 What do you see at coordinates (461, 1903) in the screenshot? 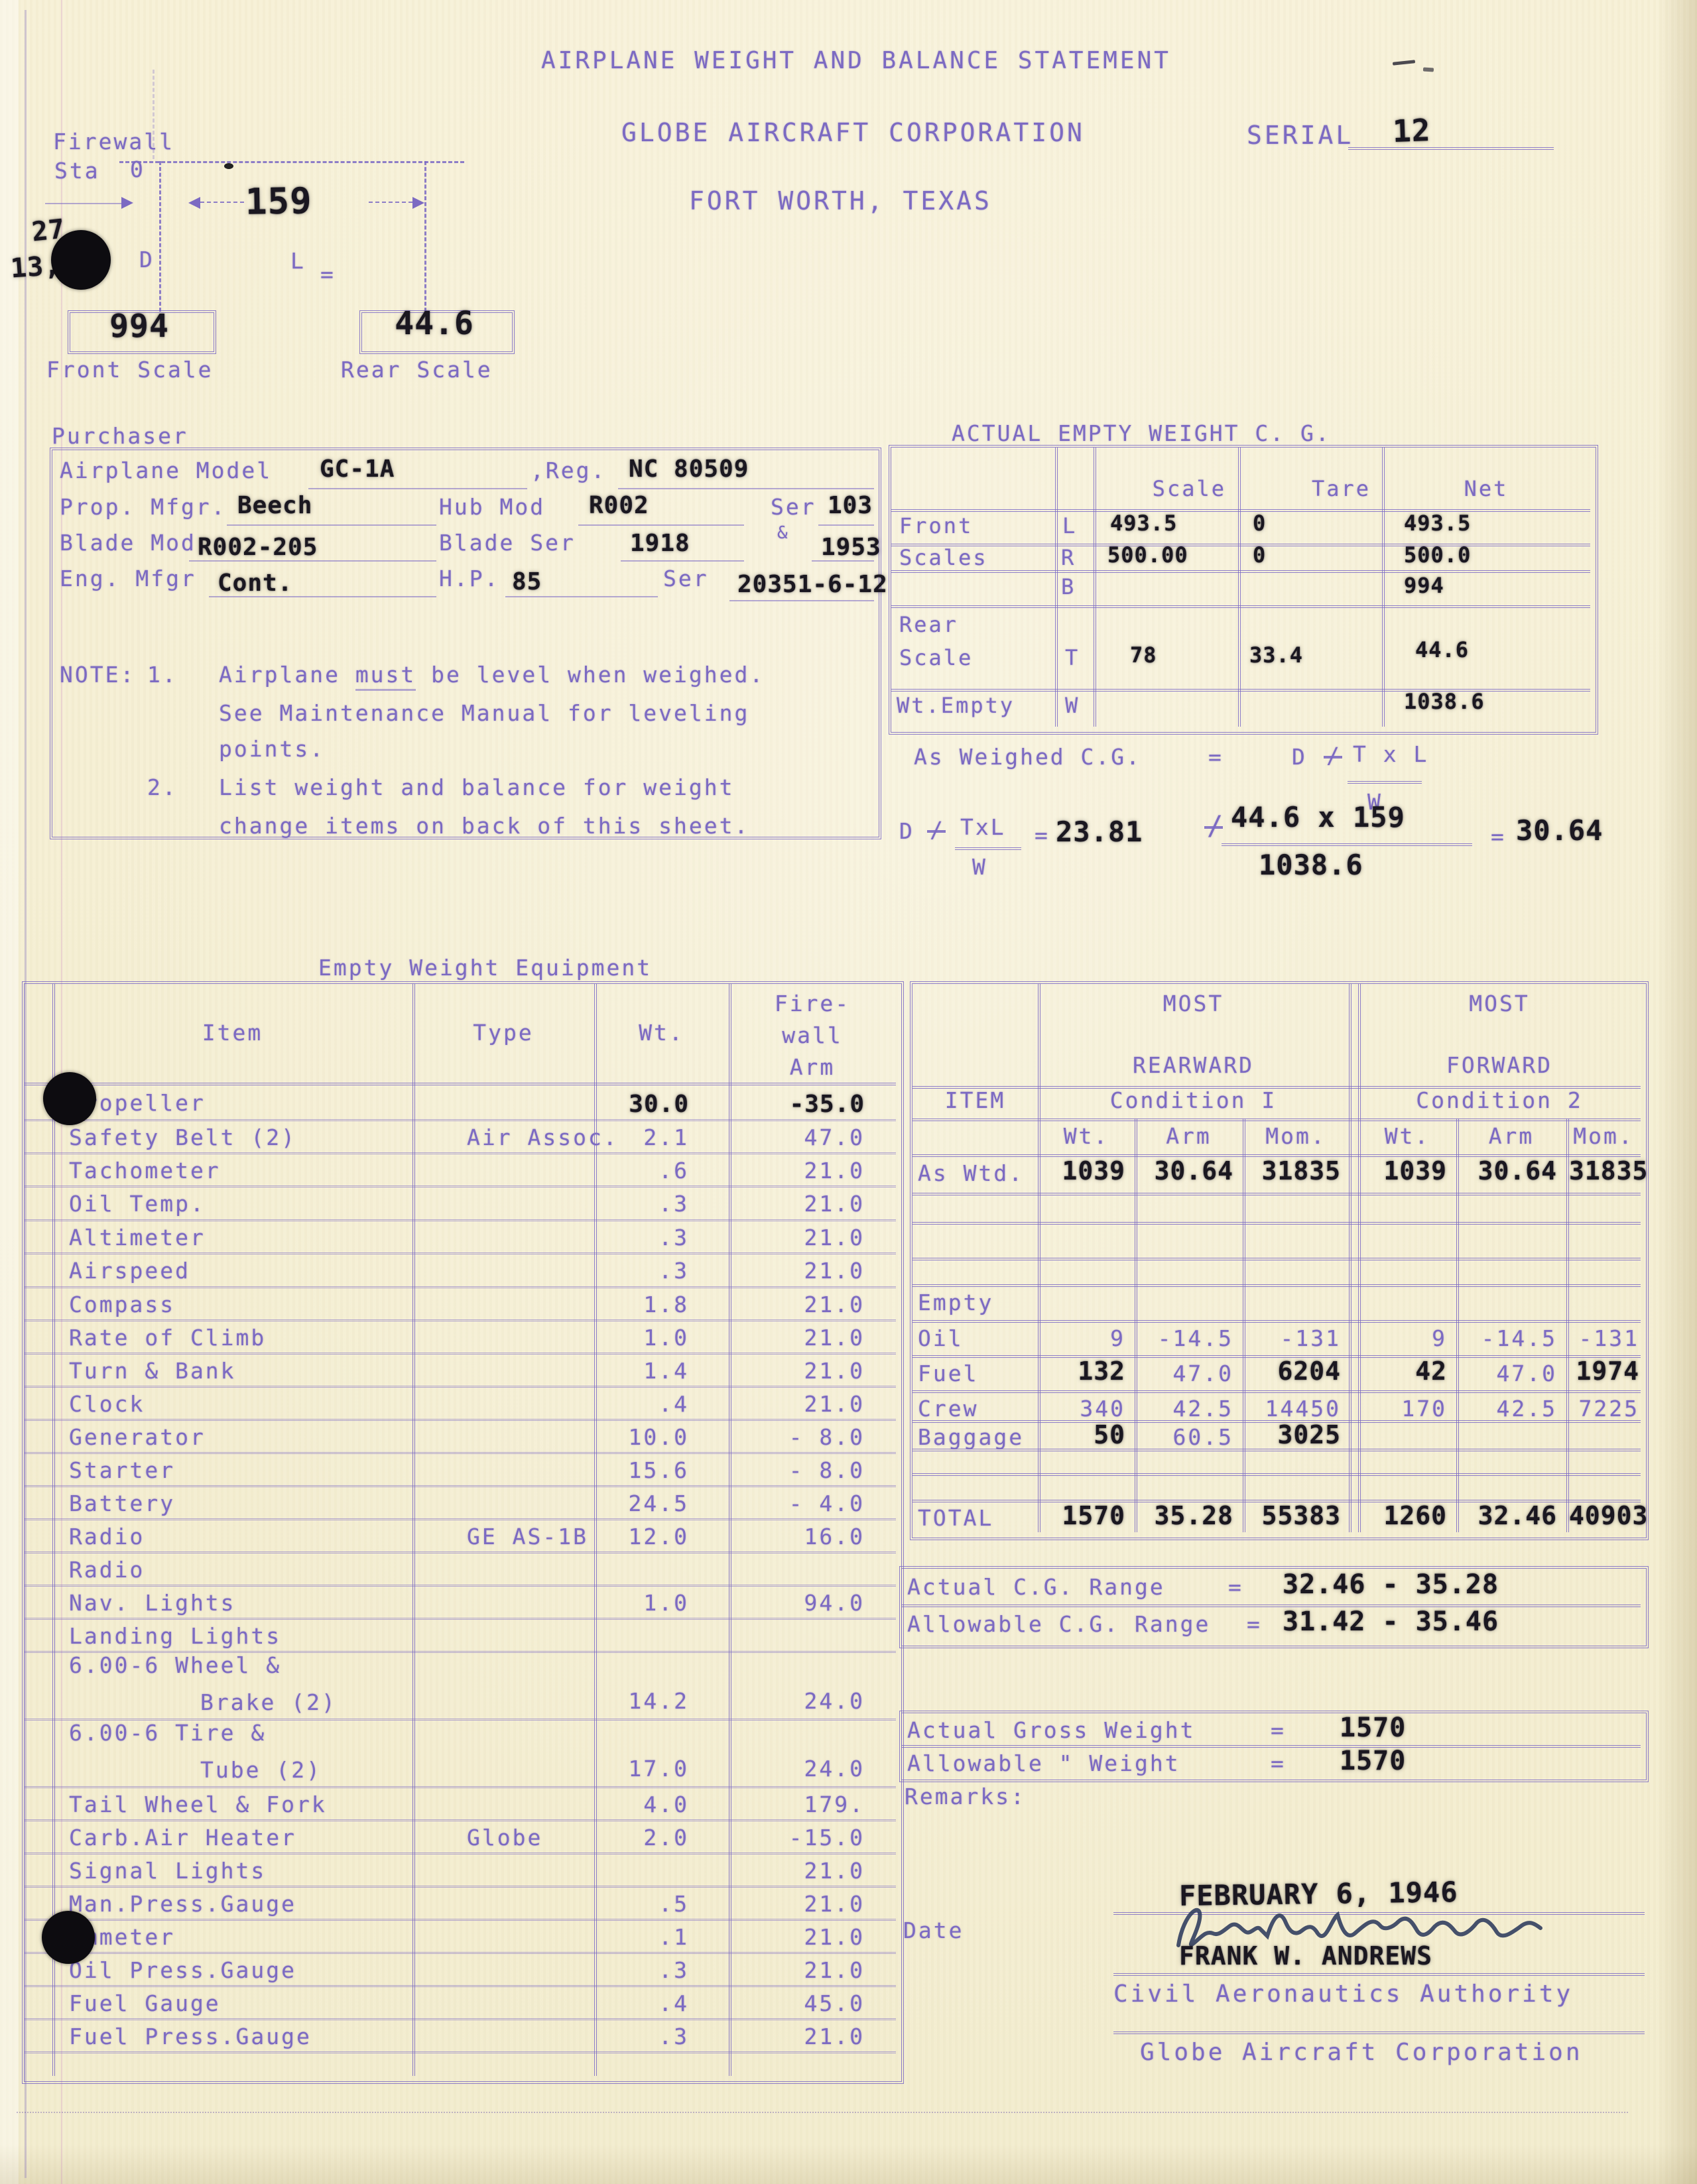
I see `table-row: Man.Press.Gauge .5 21.0` at bounding box center [461, 1903].